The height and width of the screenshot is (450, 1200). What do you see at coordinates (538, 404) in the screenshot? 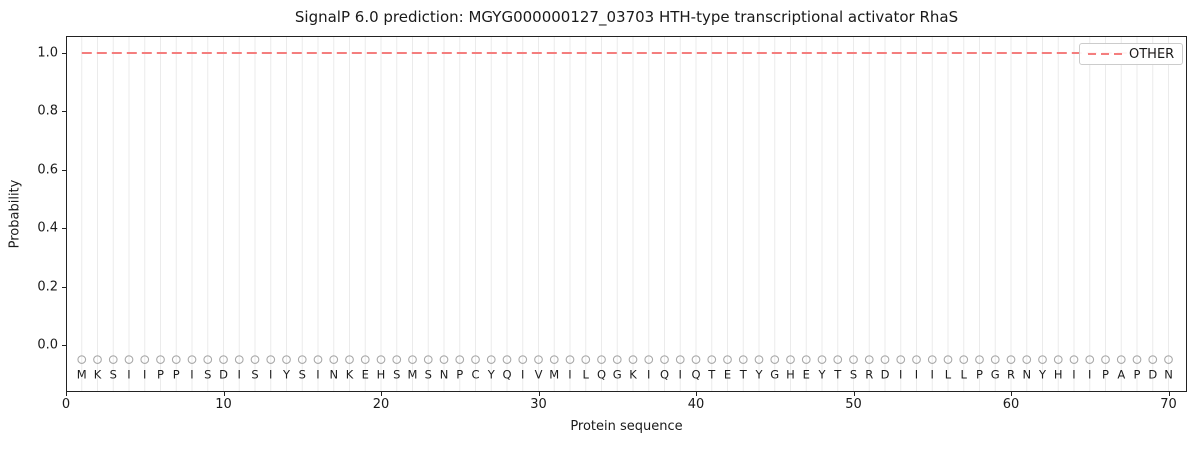
I see `x-tick-label: 30` at bounding box center [538, 404].